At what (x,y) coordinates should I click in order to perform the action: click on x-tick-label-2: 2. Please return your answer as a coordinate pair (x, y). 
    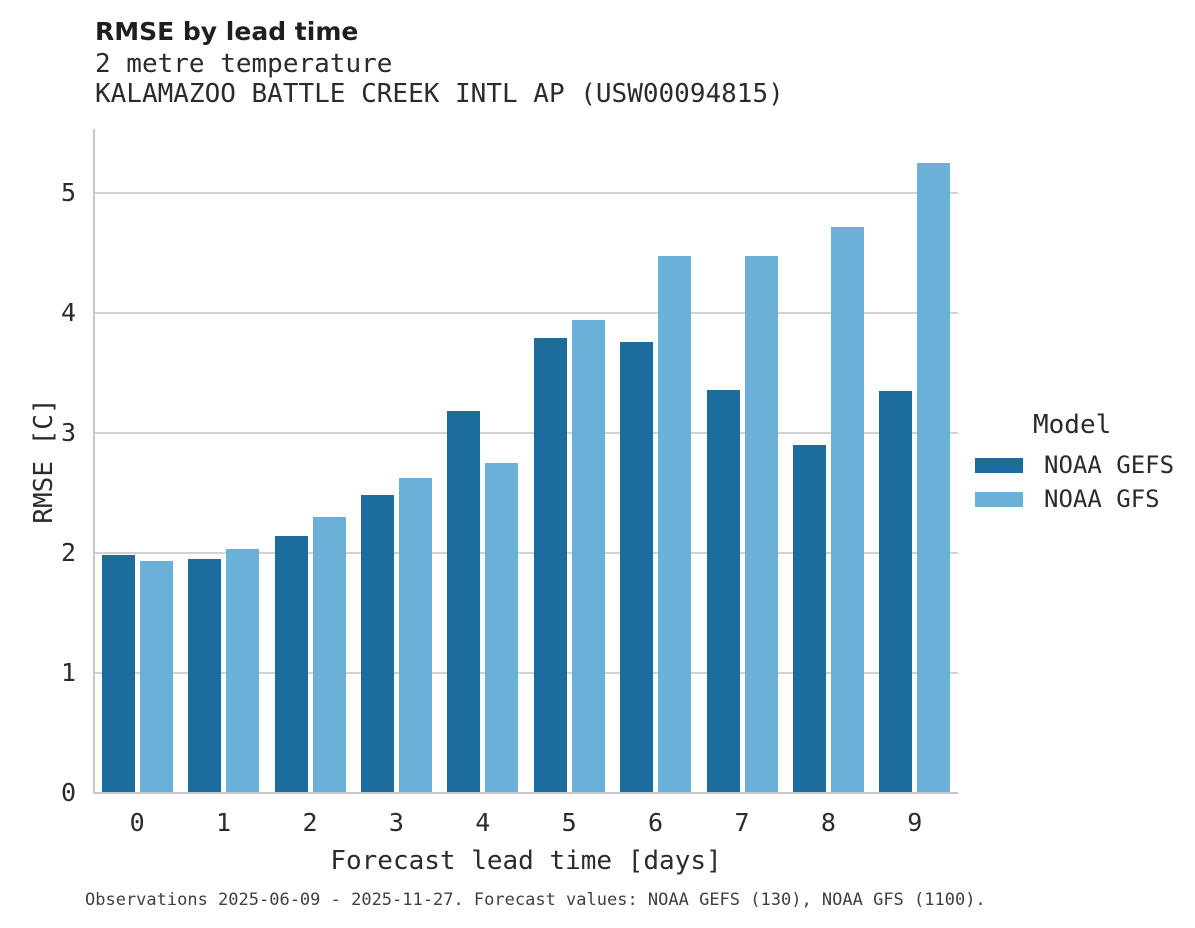
    Looking at the image, I should click on (310, 822).